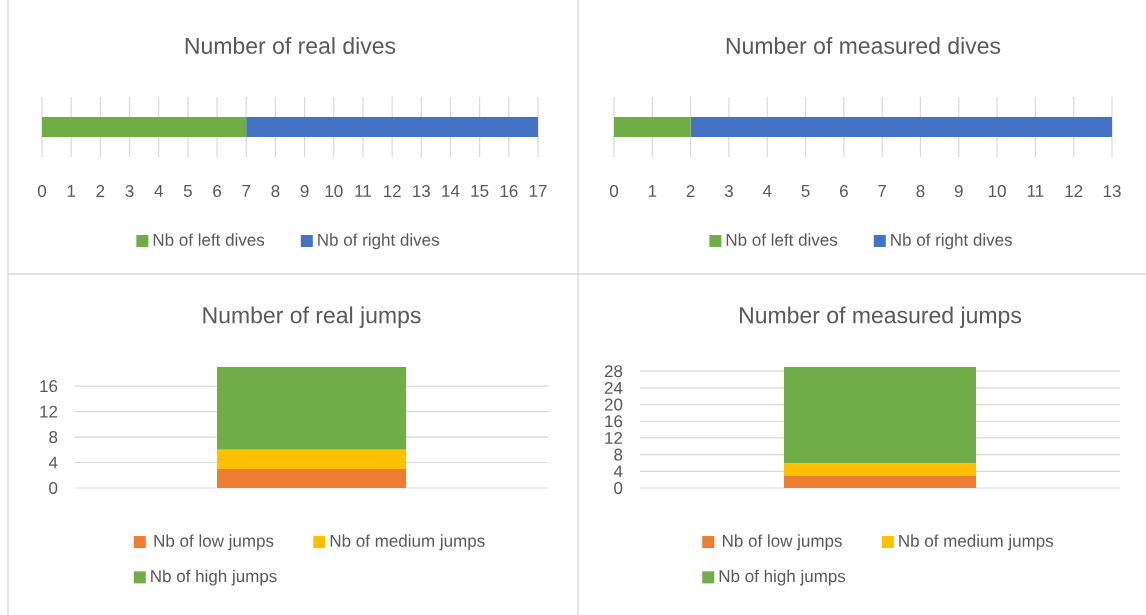  Describe the element at coordinates (613, 387) in the screenshot. I see `y-tick-label: 24` at that location.